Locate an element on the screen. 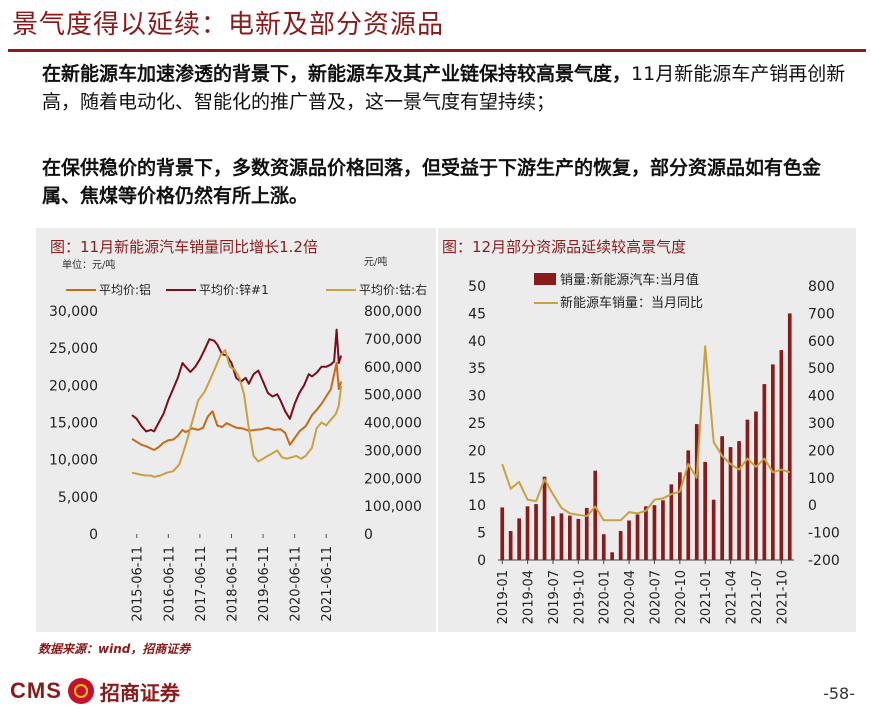 The height and width of the screenshot is (710, 871). logo-cn-text: 招商证券 is located at coordinates (139, 692).